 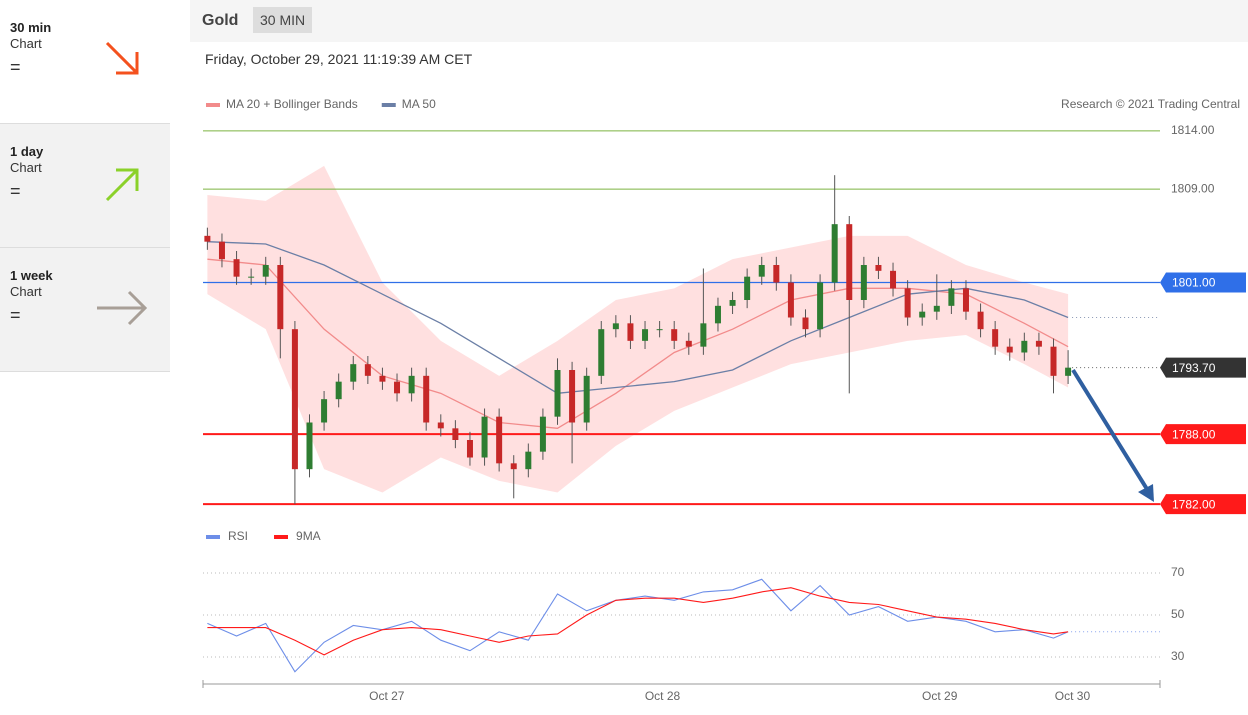 What do you see at coordinates (1178, 656) in the screenshot?
I see `y-tick-label: 30` at bounding box center [1178, 656].